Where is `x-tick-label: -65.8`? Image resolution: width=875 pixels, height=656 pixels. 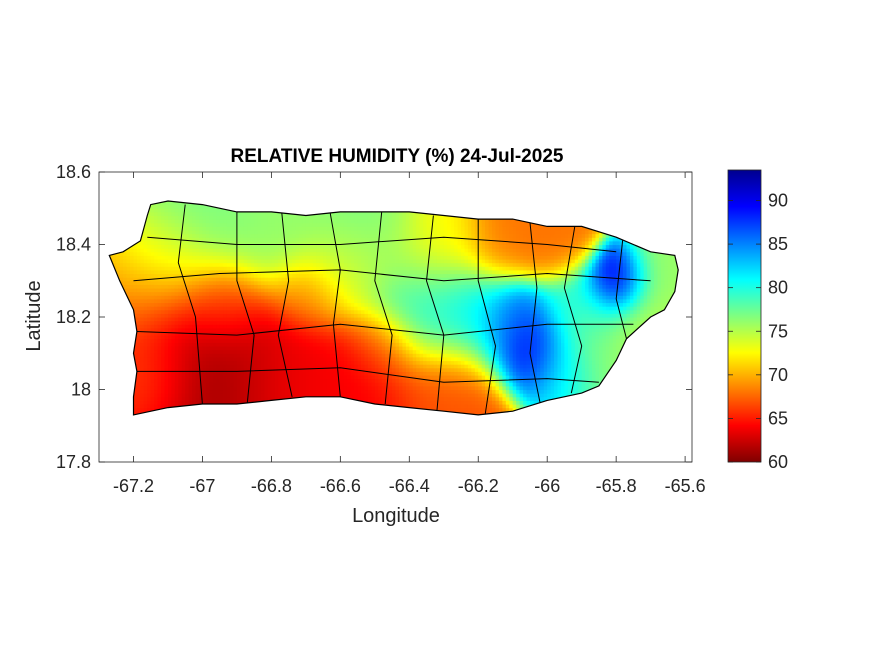 x-tick-label: -65.8 is located at coordinates (616, 486).